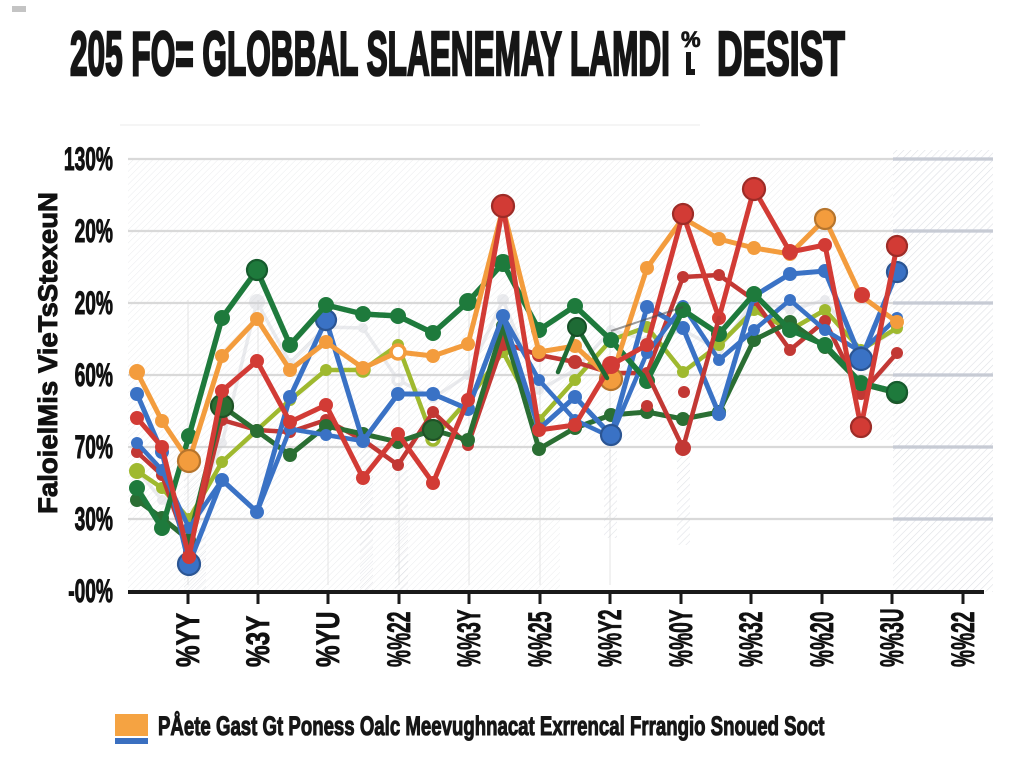 The width and height of the screenshot is (1024, 768). What do you see at coordinates (681, 638) in the screenshot?
I see `svg-text: %%0Y` at bounding box center [681, 638].